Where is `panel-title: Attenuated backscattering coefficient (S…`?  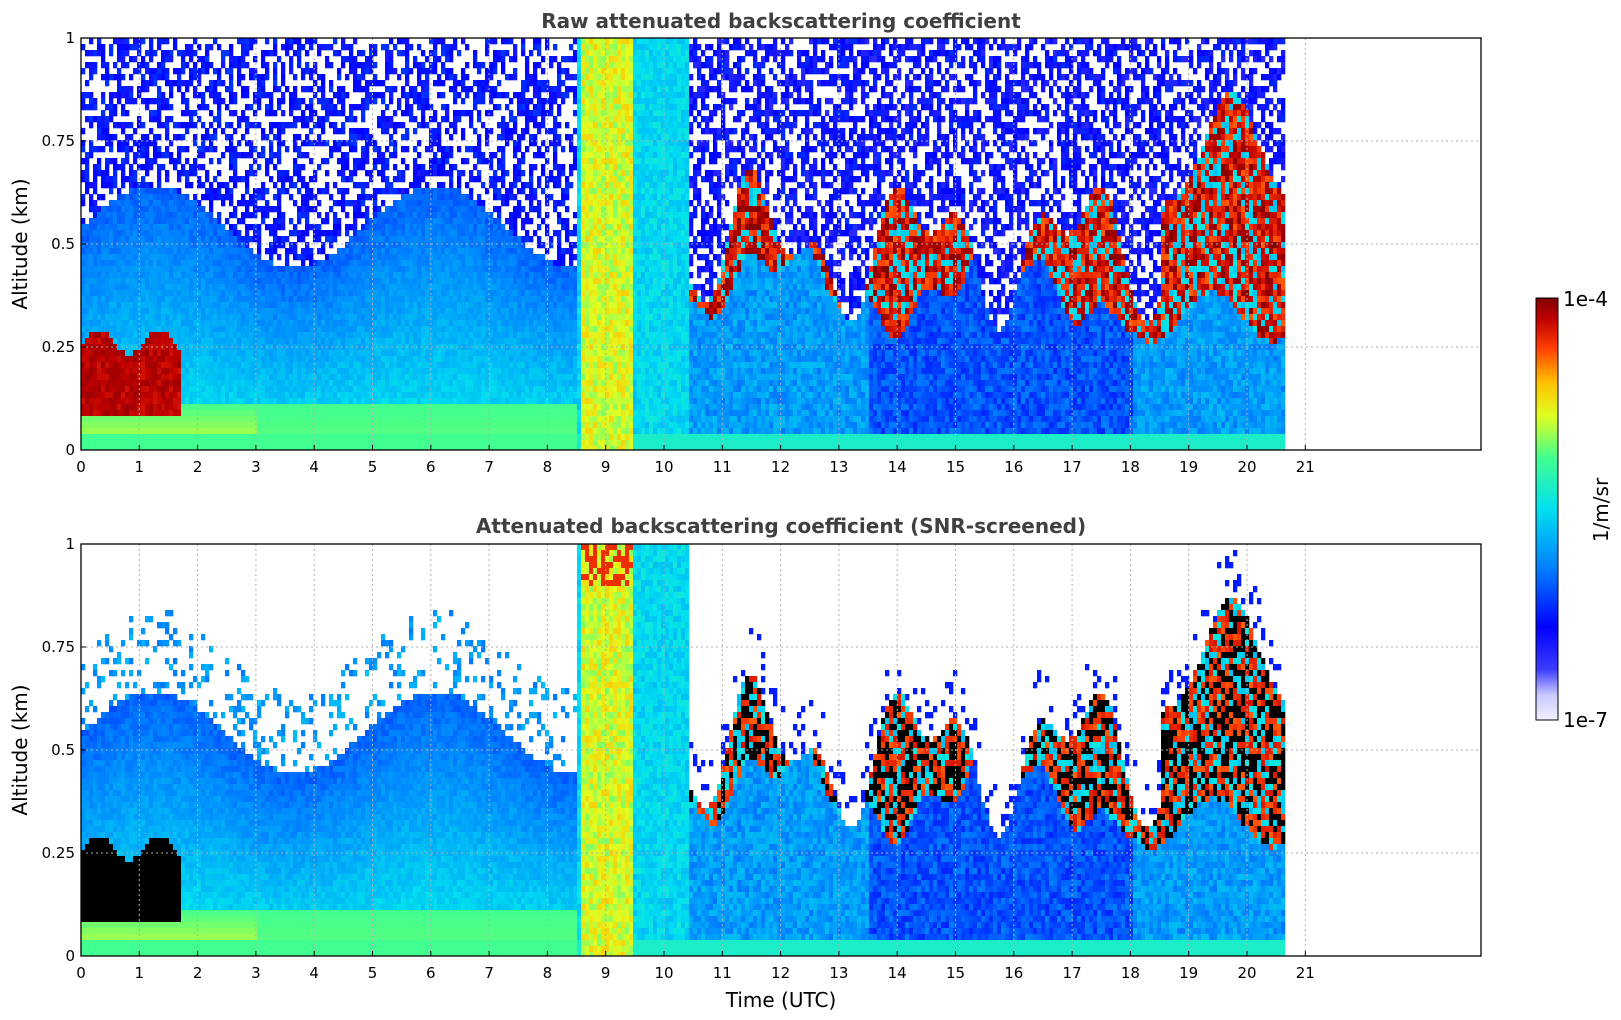
panel-title: Attenuated backscattering coefficient (S… is located at coordinates (781, 526).